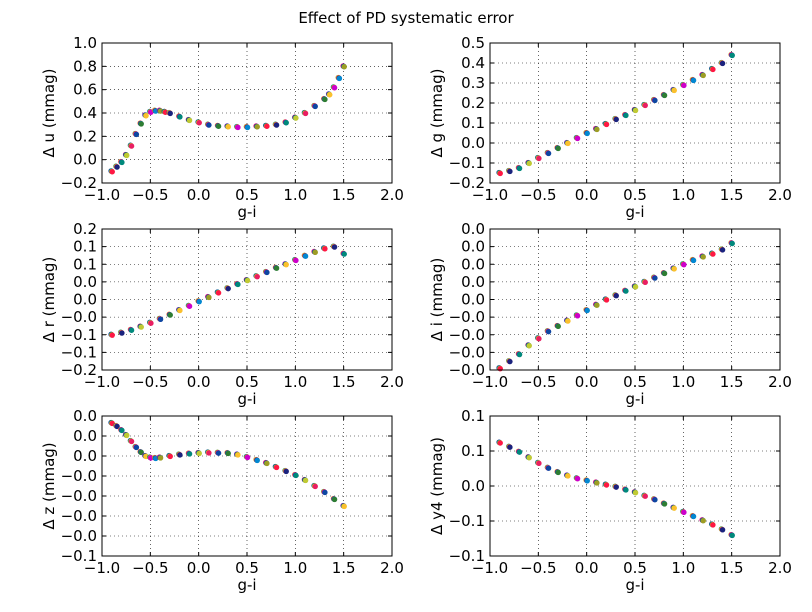 Image resolution: width=812 pixels, height=612 pixels. Describe the element at coordinates (437, 300) in the screenshot. I see `y-axis-label: Δ i (mmag)` at that location.